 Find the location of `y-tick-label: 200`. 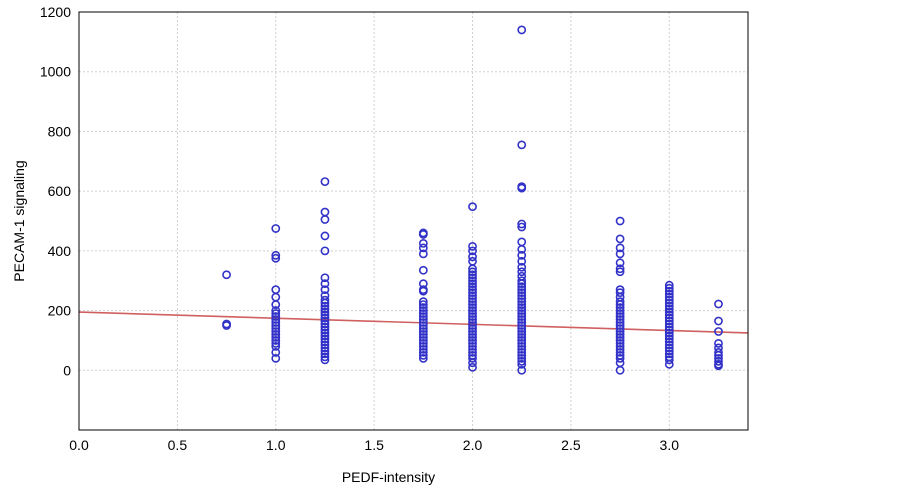

y-tick-label: 200 is located at coordinates (60, 311).